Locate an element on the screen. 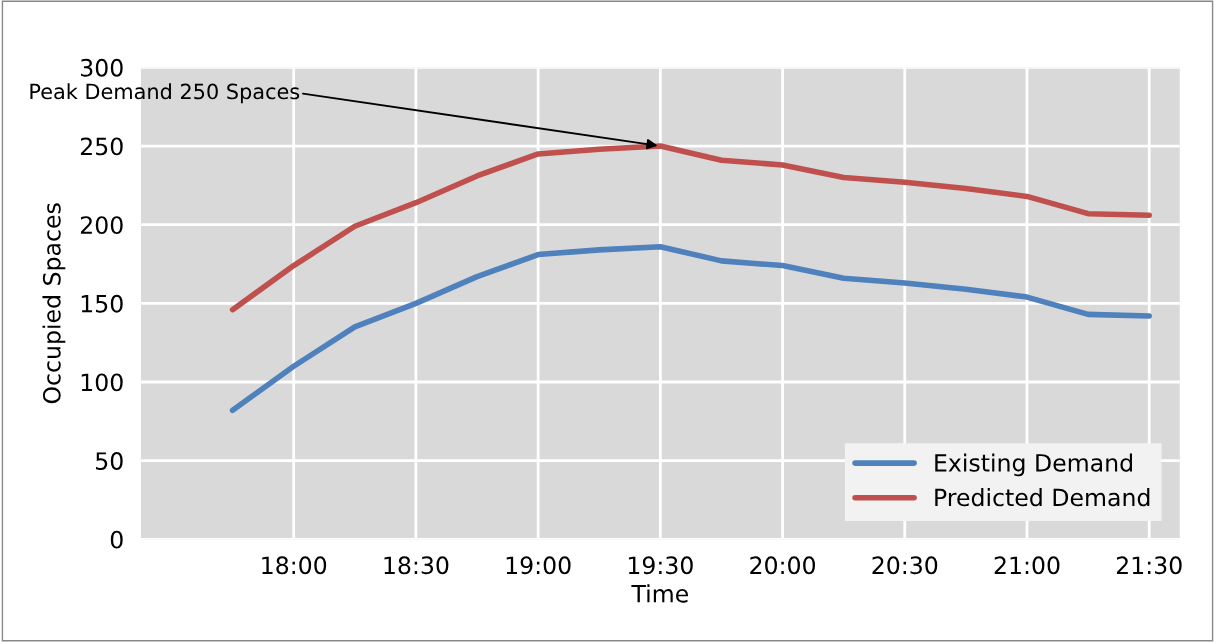 This screenshot has height=642, width=1215. x-tick-label: 19:30 is located at coordinates (660, 565).